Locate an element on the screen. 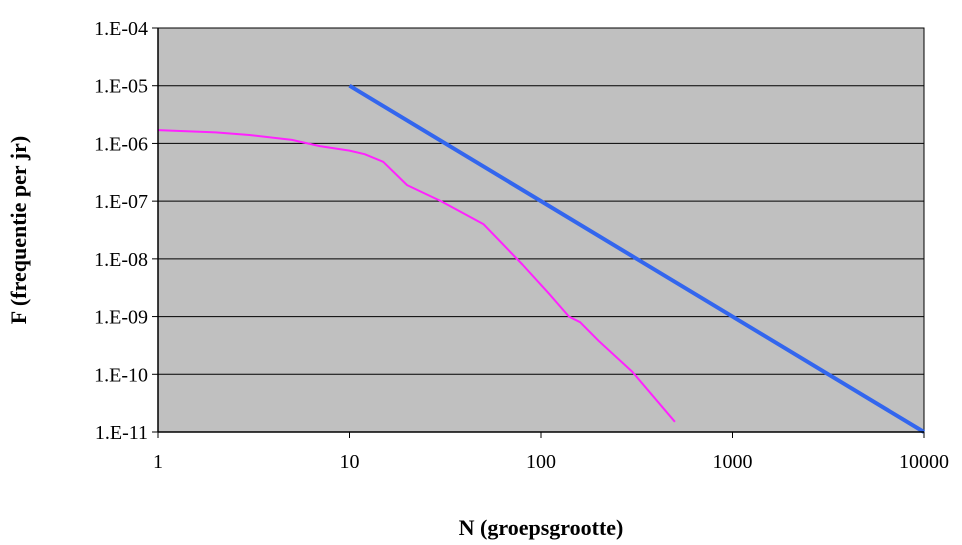 The image size is (962, 545). y-tick-label-3: 1.E-07 is located at coordinates (121, 202).